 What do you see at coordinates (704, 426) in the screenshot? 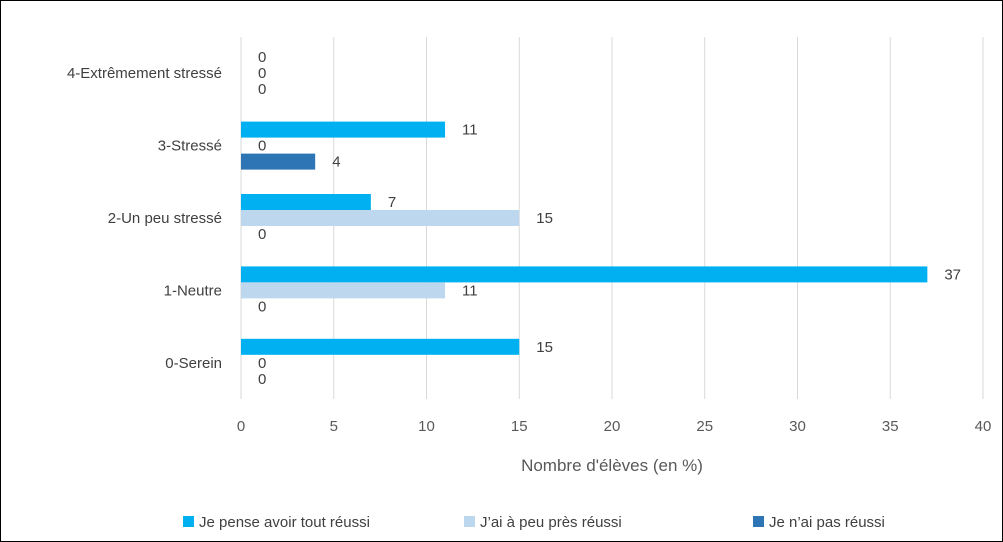
I see `x-tick-label: 25` at bounding box center [704, 426].